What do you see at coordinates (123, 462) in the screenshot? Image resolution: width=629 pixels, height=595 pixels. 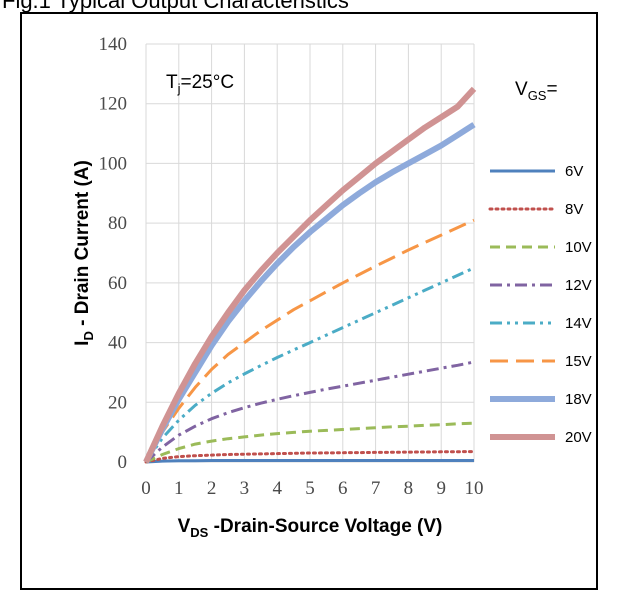 I see `y-tick-label: 0` at bounding box center [123, 462].